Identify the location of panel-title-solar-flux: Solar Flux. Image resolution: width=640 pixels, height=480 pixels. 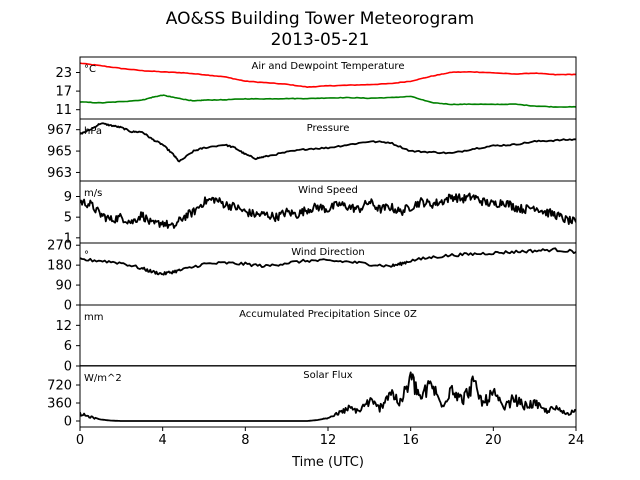
(328, 375).